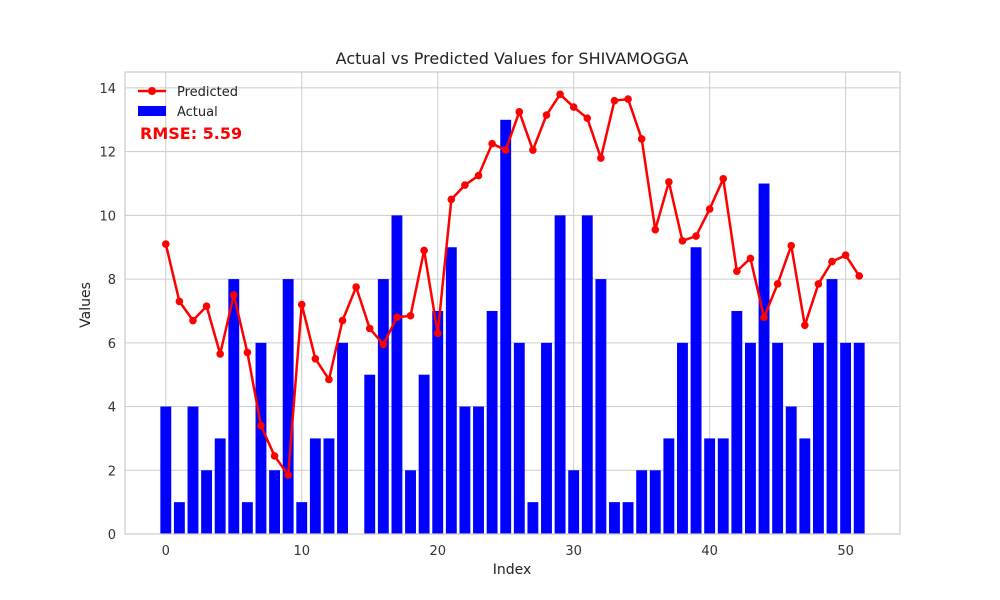  I want to click on y-tick-label: 10, so click(107, 216).